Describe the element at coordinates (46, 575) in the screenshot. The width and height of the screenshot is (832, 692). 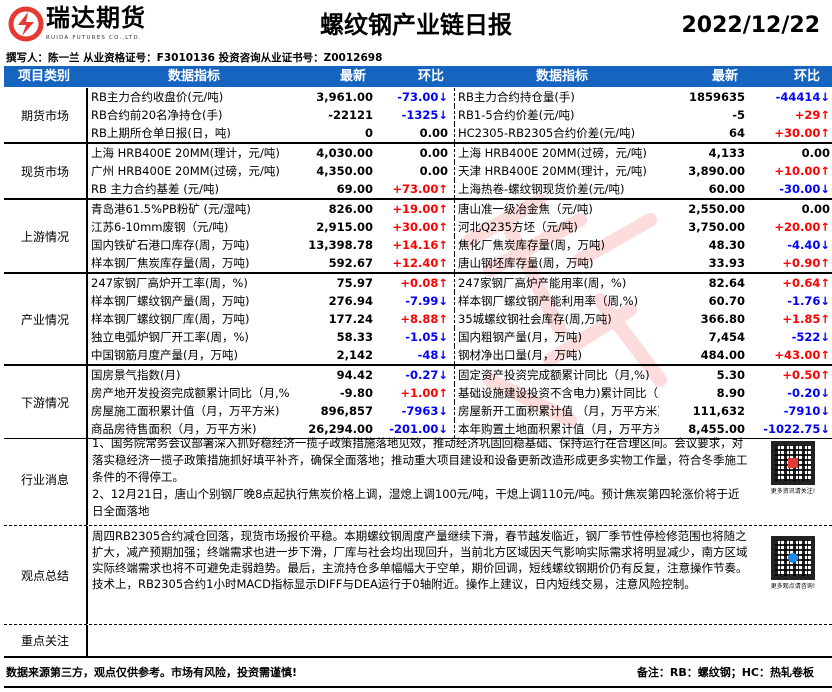
I see `views-category: 观点总结` at that location.